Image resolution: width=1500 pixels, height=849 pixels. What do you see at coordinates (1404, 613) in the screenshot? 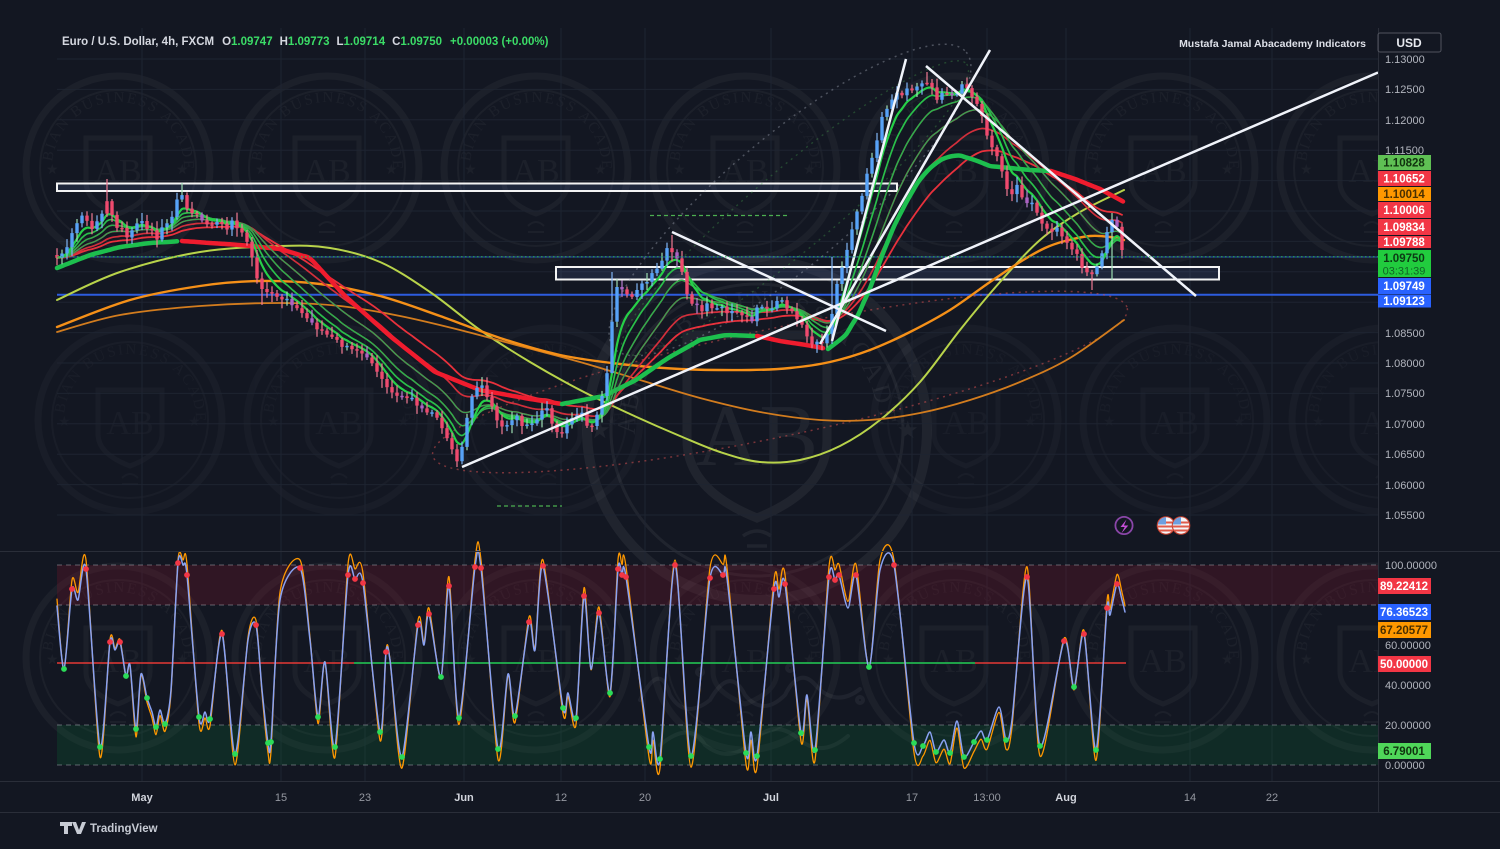
I see `svg-text: 76.36523` at bounding box center [1404, 613].